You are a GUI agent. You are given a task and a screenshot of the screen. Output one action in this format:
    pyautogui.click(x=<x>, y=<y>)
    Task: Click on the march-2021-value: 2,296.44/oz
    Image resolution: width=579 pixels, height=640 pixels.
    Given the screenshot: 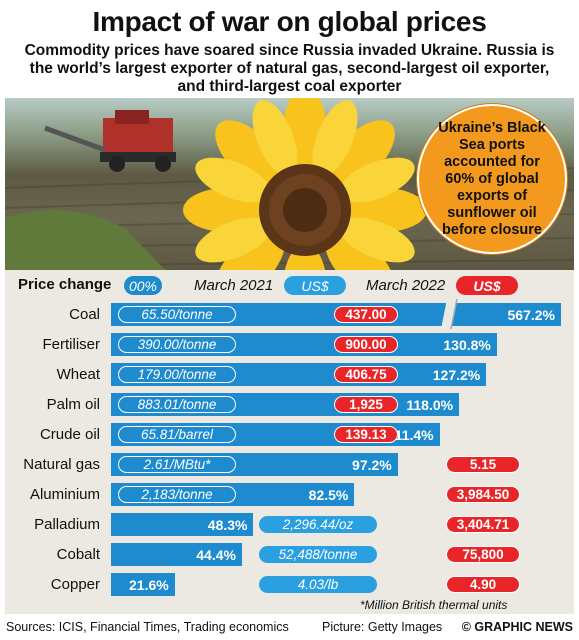 What is the action you would take?
    pyautogui.click(x=318, y=524)
    